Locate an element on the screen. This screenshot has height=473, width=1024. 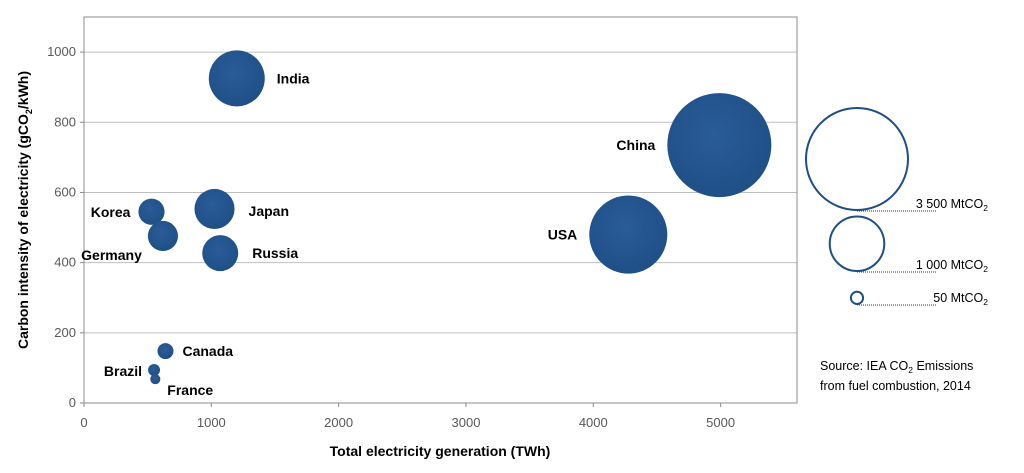
bubble-china is located at coordinates (719, 145).